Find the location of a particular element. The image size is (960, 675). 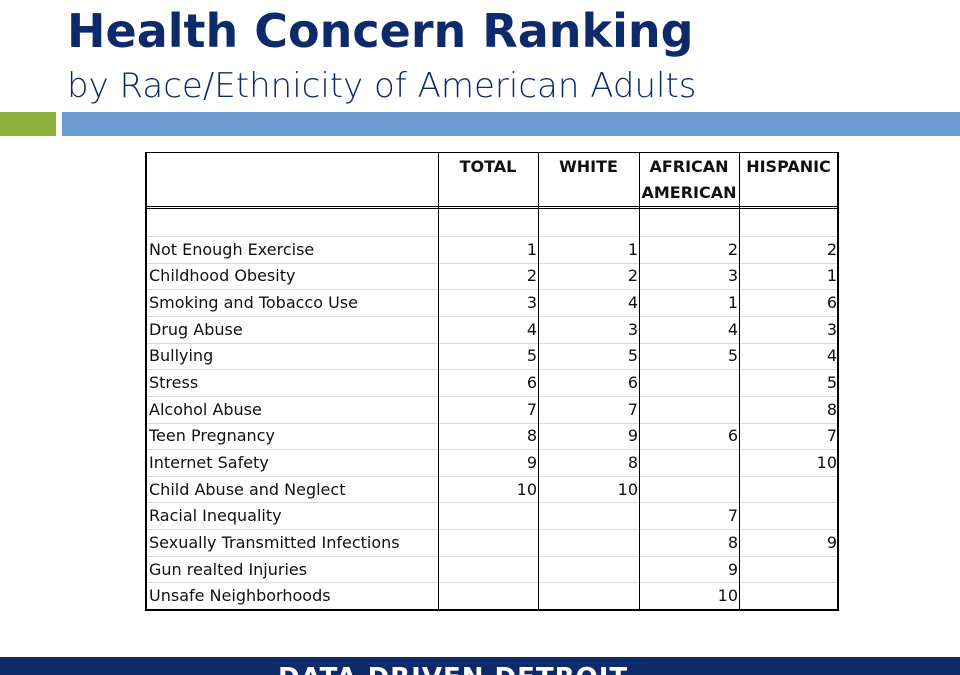

column-header: HISPANIC is located at coordinates (788, 166).